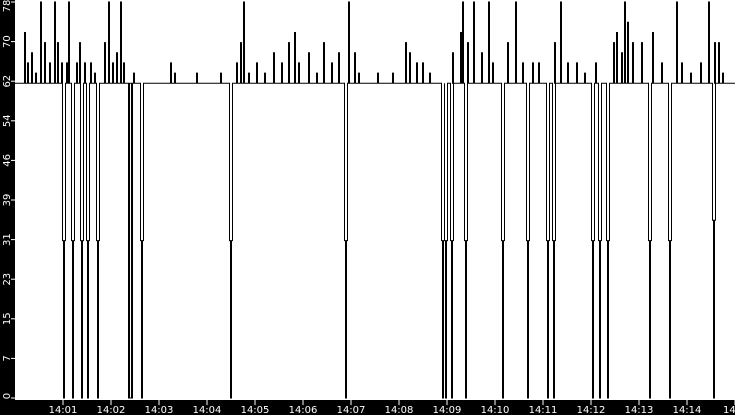 The image size is (735, 415). What do you see at coordinates (495, 410) in the screenshot?
I see `x-tick-label: 14:10` at bounding box center [495, 410].